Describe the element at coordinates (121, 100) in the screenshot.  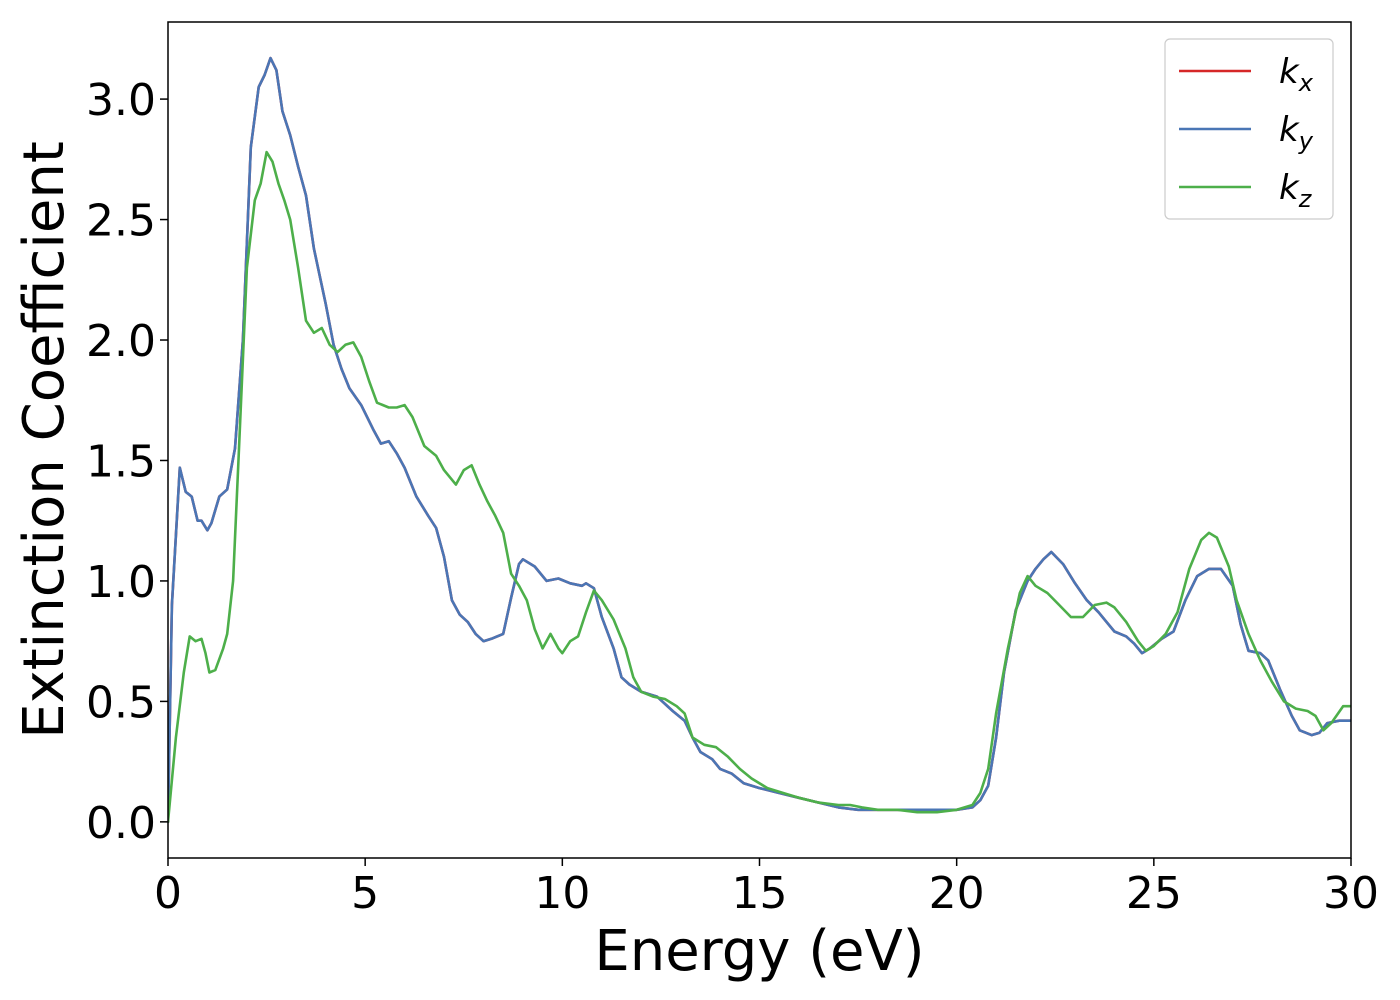
I see `y-tick-label: 3.0` at that location.